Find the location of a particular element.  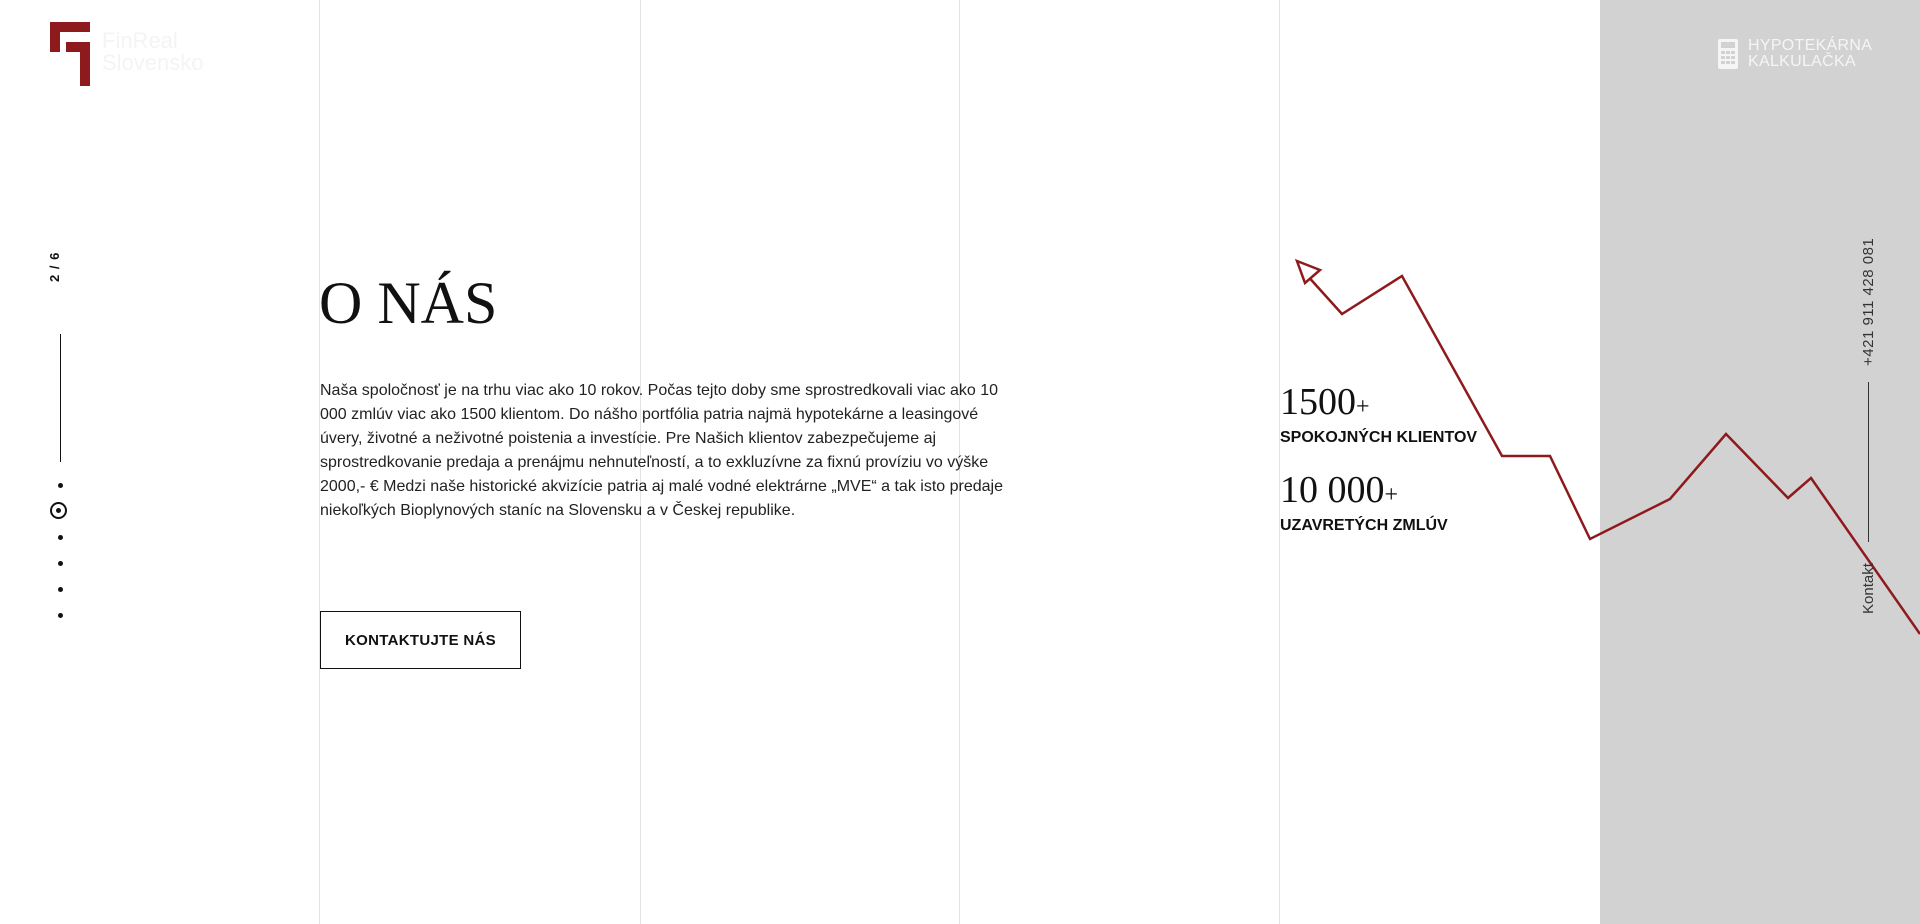

trend-line-path is located at coordinates (1612, 453).